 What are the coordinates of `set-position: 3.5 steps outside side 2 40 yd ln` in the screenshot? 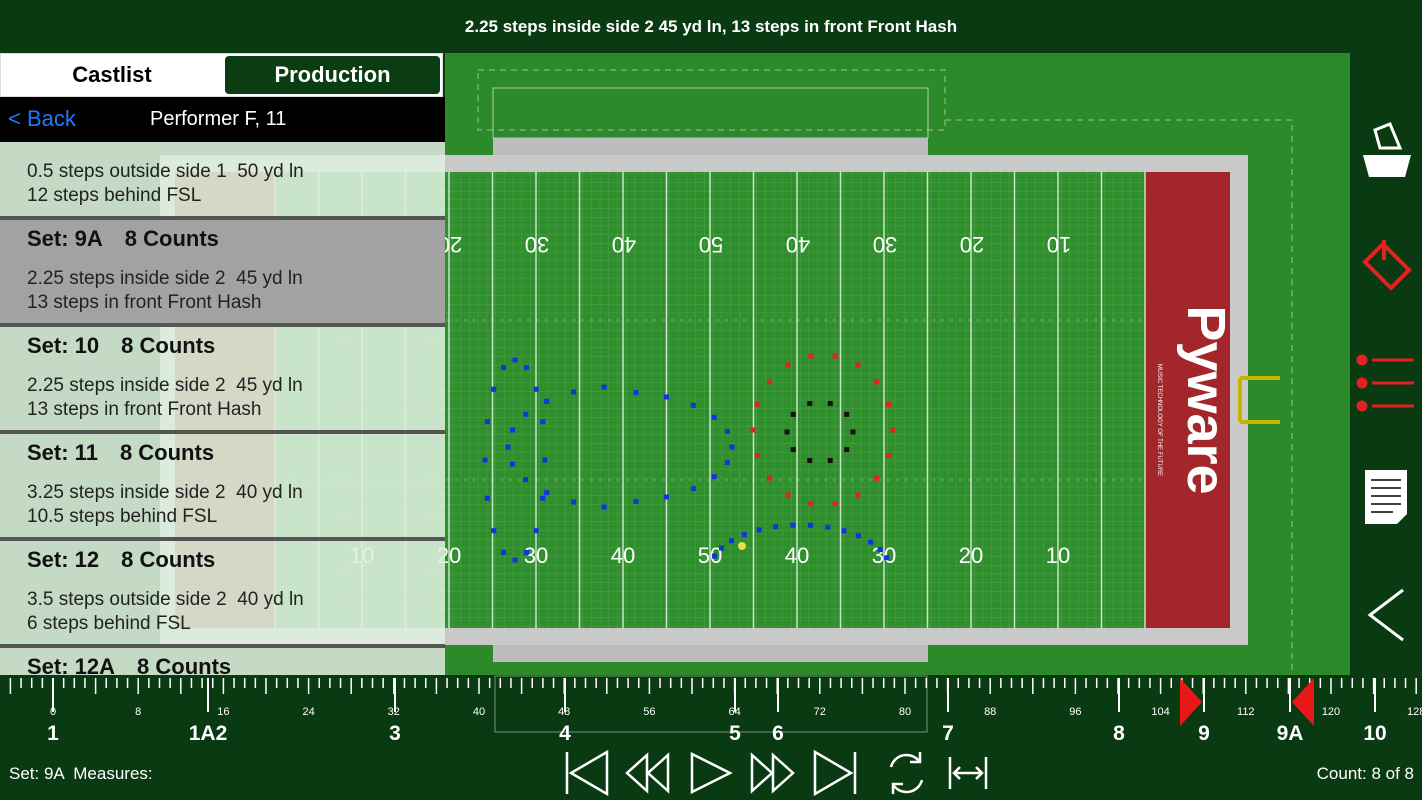 It's located at (165, 599).